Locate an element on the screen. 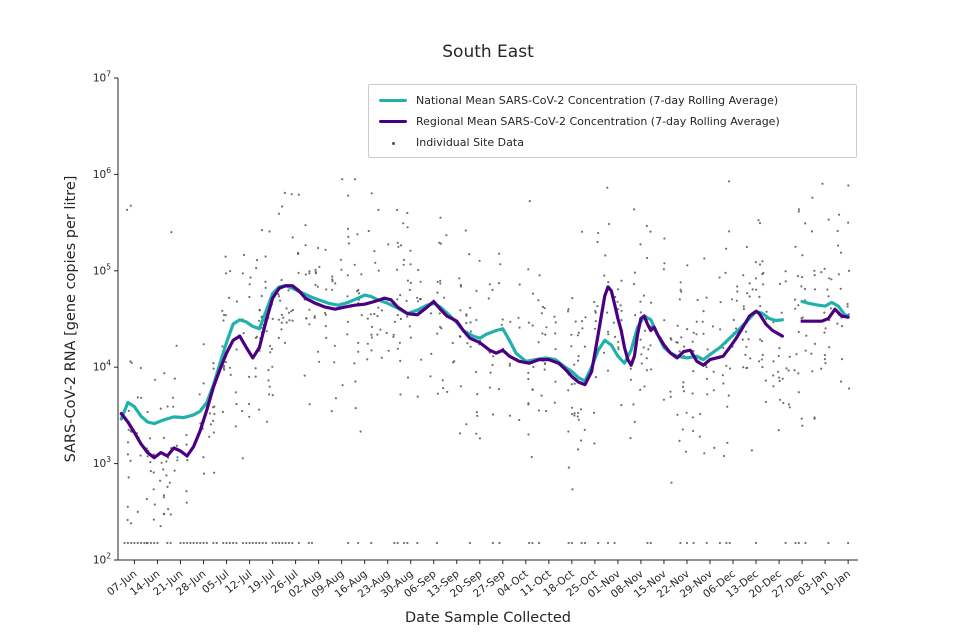 This screenshot has width=960, height=640. legend-marker-regional-line is located at coordinates (393, 121).